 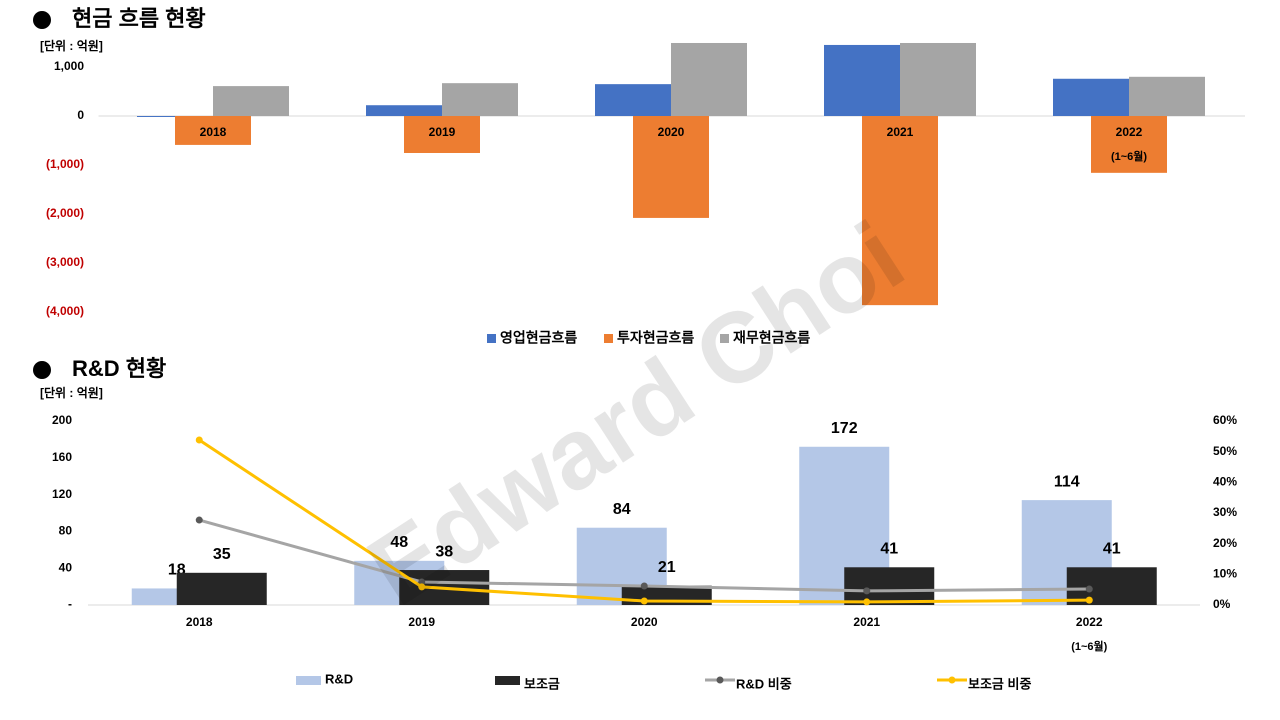 What do you see at coordinates (1067, 481) in the screenshot?
I see `data-label: 114` at bounding box center [1067, 481].